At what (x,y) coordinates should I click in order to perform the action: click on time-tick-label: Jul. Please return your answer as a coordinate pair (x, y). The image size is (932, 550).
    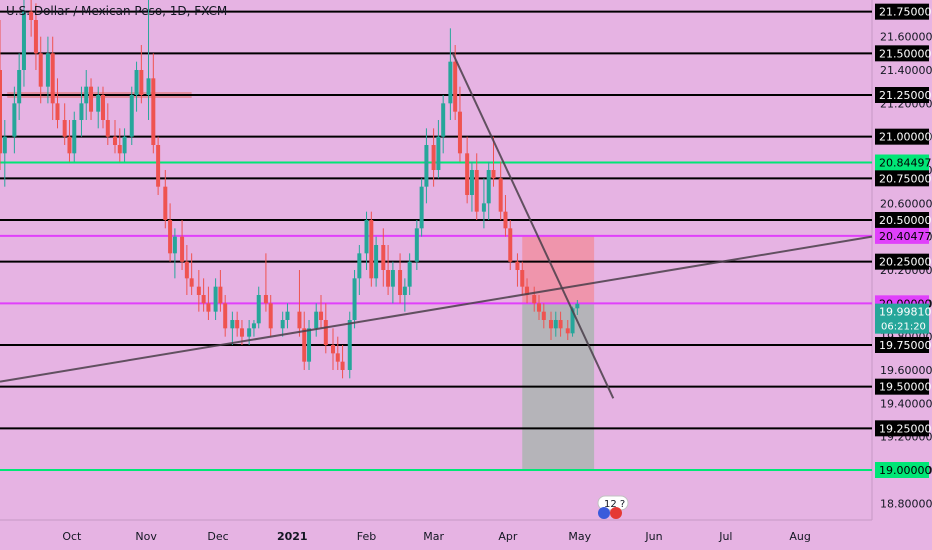
    Looking at the image, I should click on (725, 536).